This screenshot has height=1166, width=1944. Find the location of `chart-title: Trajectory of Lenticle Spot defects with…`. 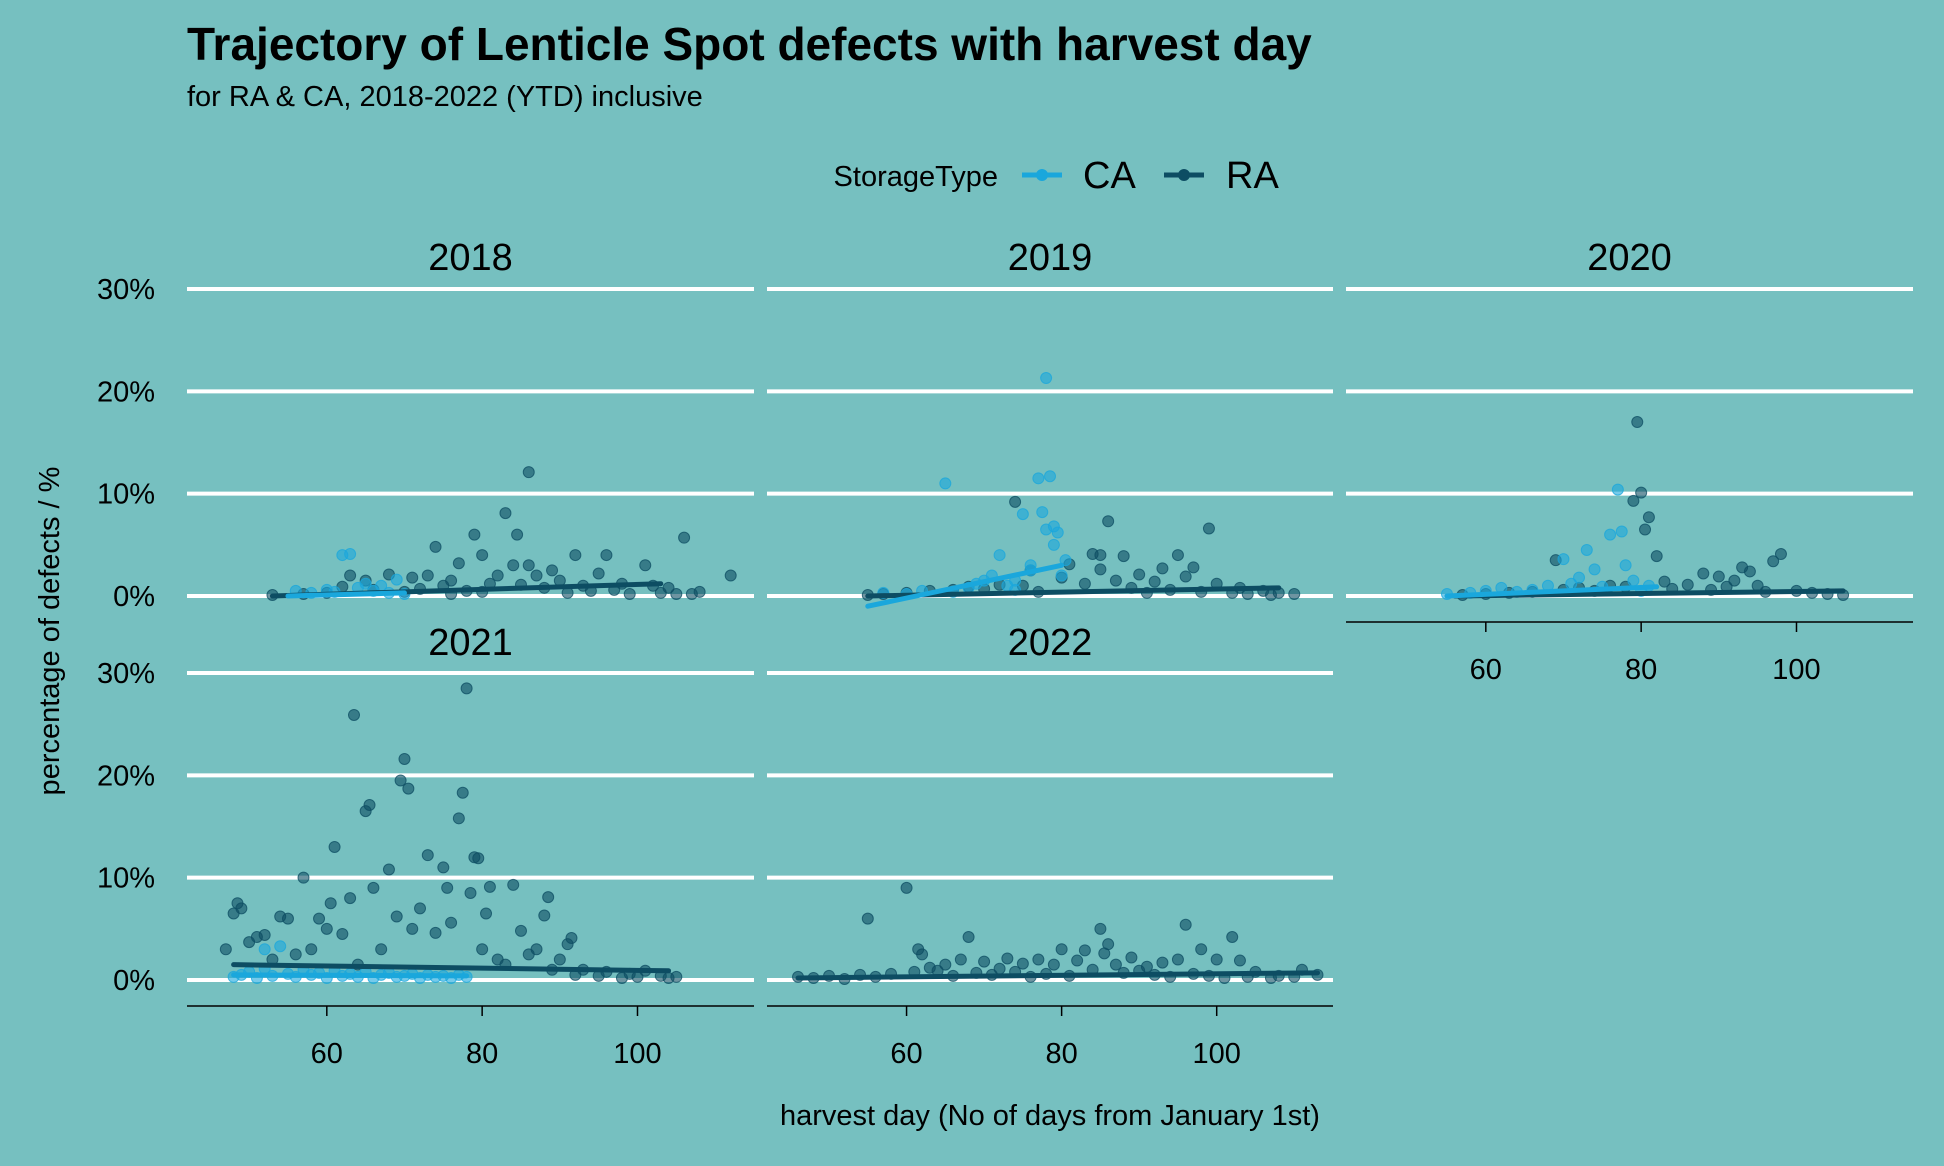

chart-title: Trajectory of Lenticle Spot defects with… is located at coordinates (749, 44).